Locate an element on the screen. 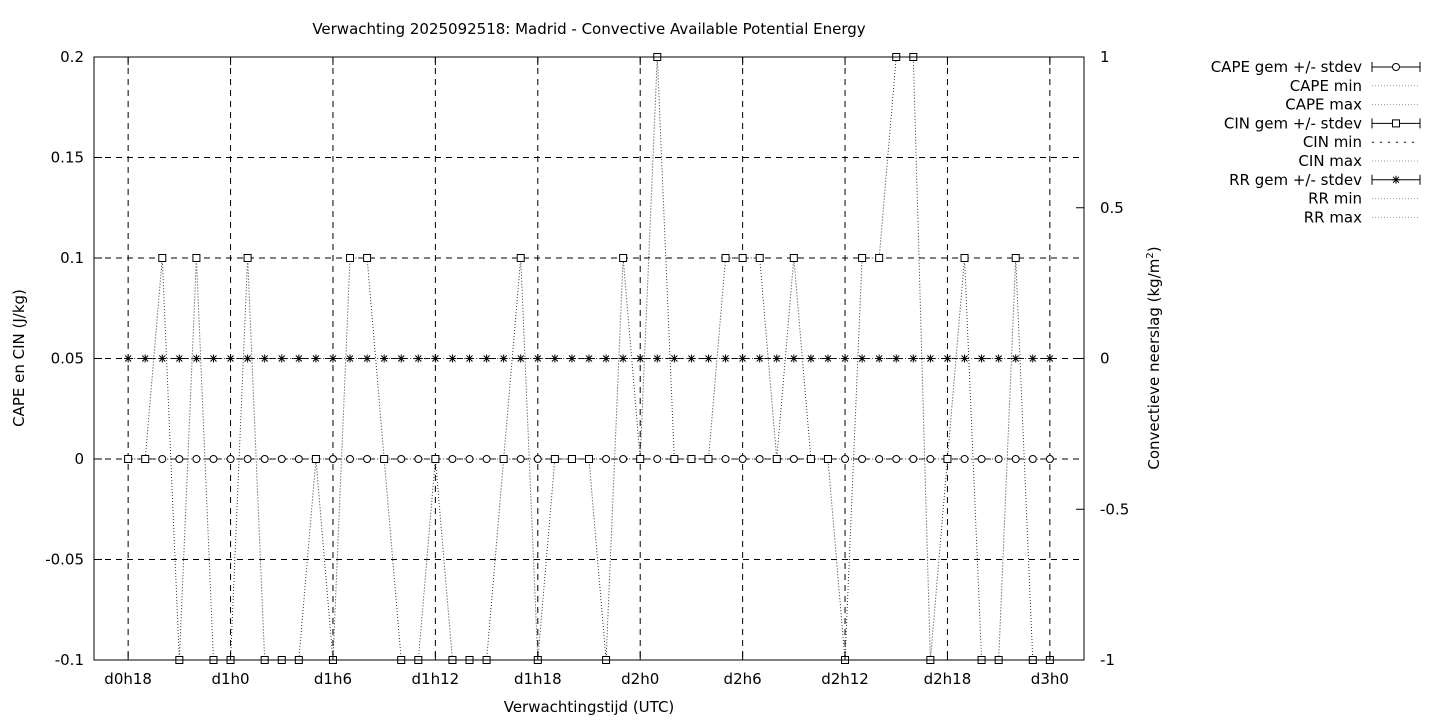 Image resolution: width=1440 pixels, height=720 pixels. y-tick-label: -0.05 is located at coordinates (64, 560).